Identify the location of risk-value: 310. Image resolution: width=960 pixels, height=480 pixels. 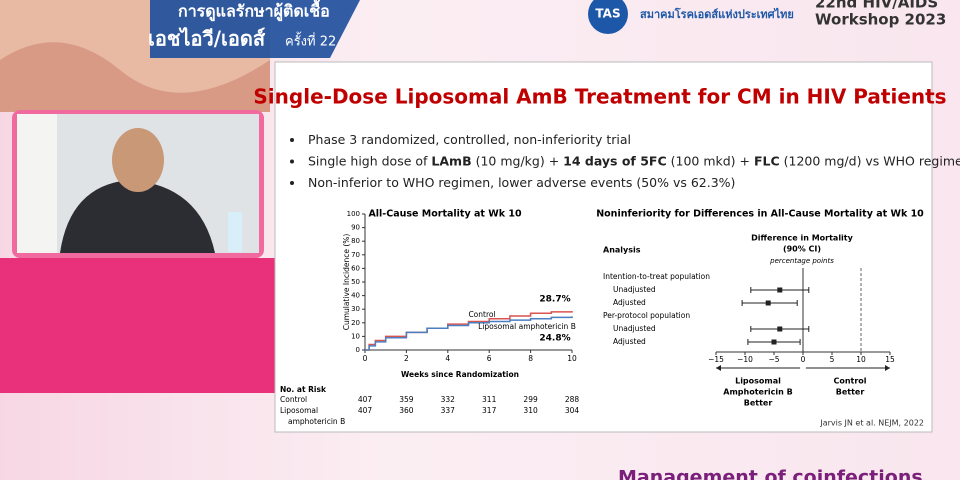
(530, 410).